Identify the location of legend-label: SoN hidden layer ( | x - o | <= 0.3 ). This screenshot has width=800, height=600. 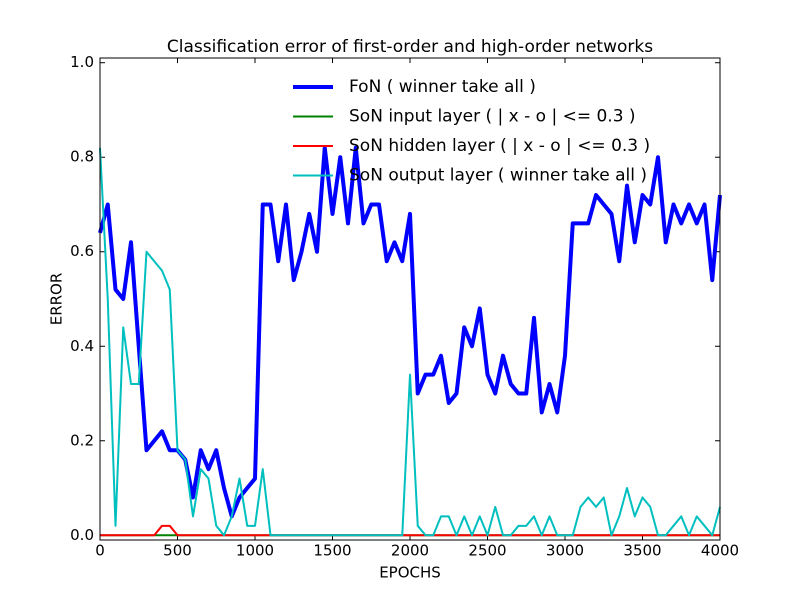
(499, 146).